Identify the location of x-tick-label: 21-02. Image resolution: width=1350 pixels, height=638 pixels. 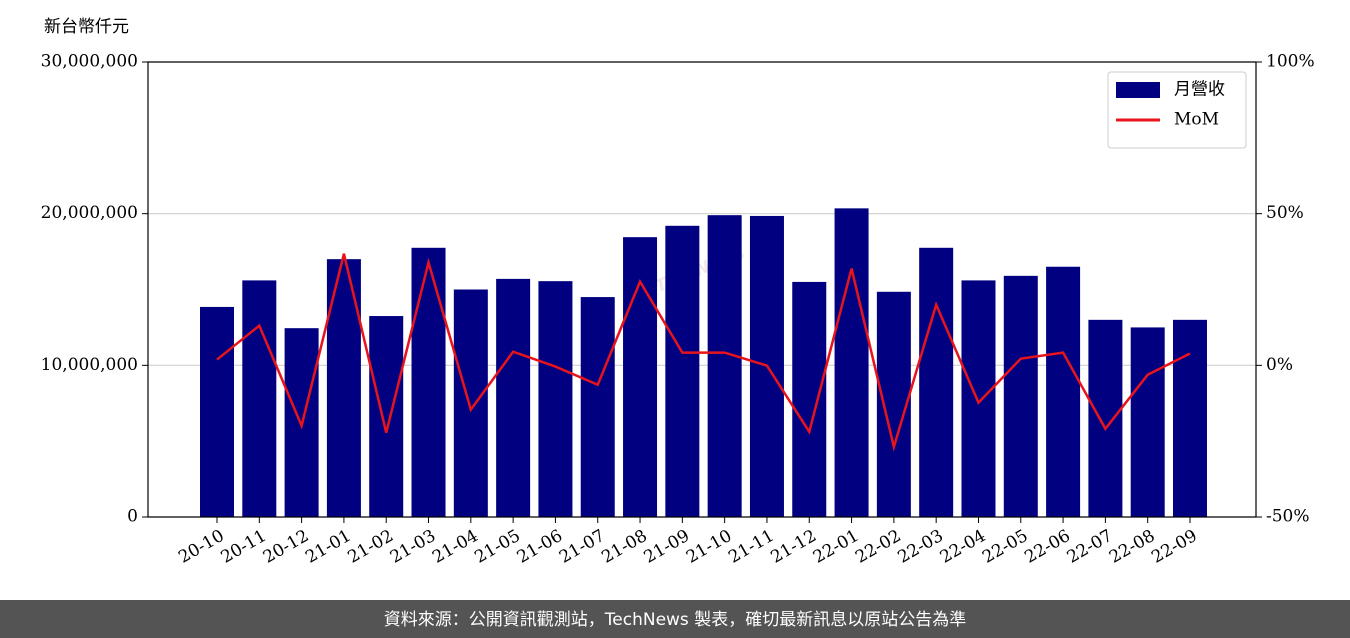
(371, 547).